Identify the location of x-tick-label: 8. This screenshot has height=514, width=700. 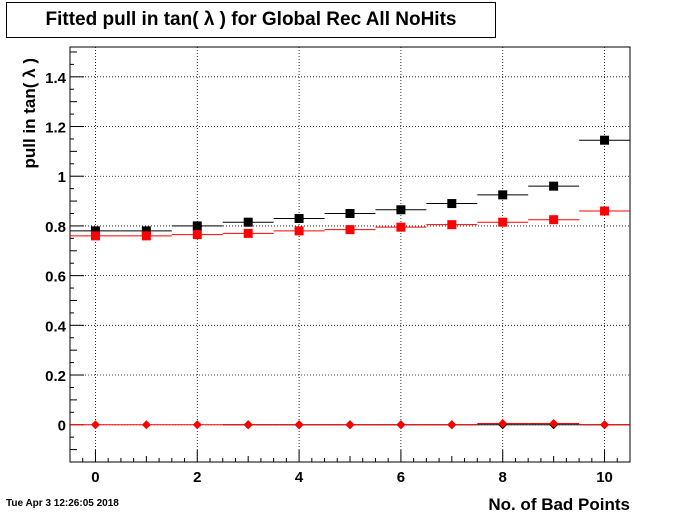
(503, 477).